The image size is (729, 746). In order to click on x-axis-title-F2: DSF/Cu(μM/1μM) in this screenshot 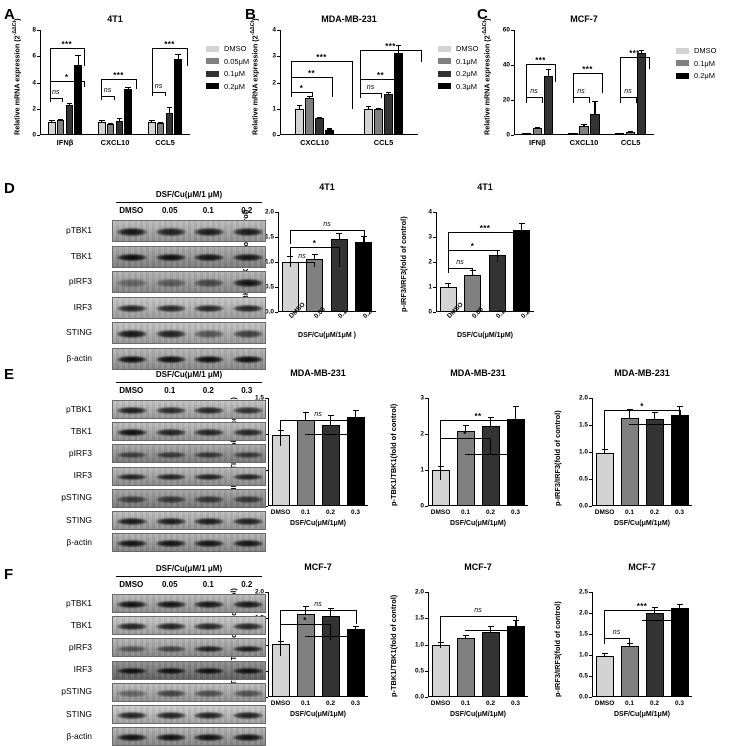, I will do `click(477, 714)`.